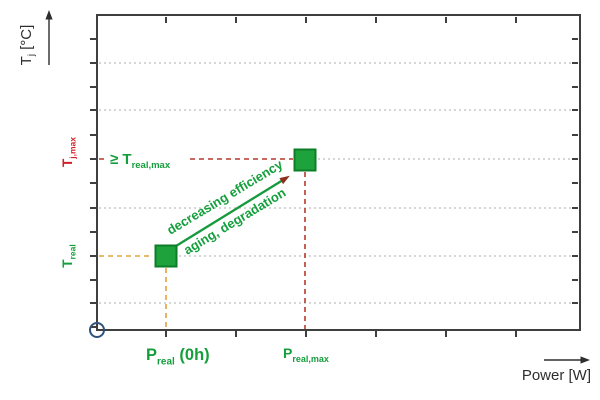 Image resolution: width=600 pixels, height=400 pixels. What do you see at coordinates (31, 55) in the screenshot?
I see `y-axis-label-sub: j` at bounding box center [31, 55].